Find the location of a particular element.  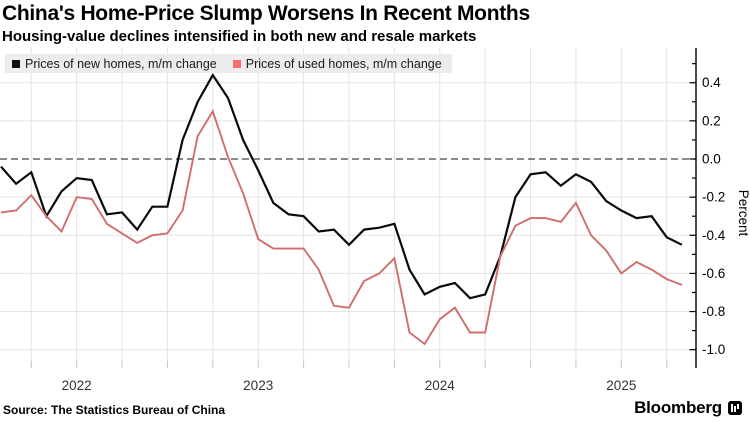

y-tick-label: -0.2 is located at coordinates (713, 197).